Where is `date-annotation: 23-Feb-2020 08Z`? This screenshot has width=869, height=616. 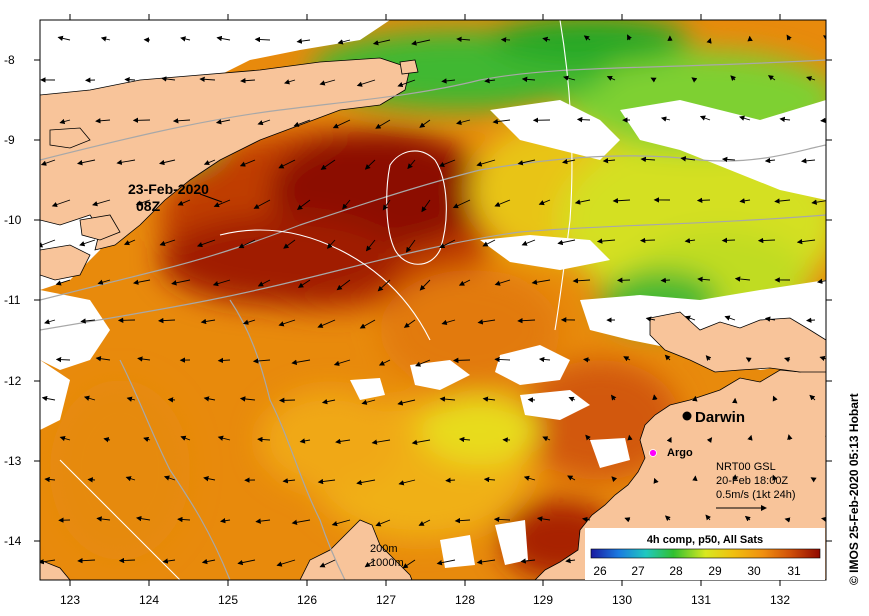
date-annotation: 23-Feb-2020 08Z is located at coordinates (175, 197).